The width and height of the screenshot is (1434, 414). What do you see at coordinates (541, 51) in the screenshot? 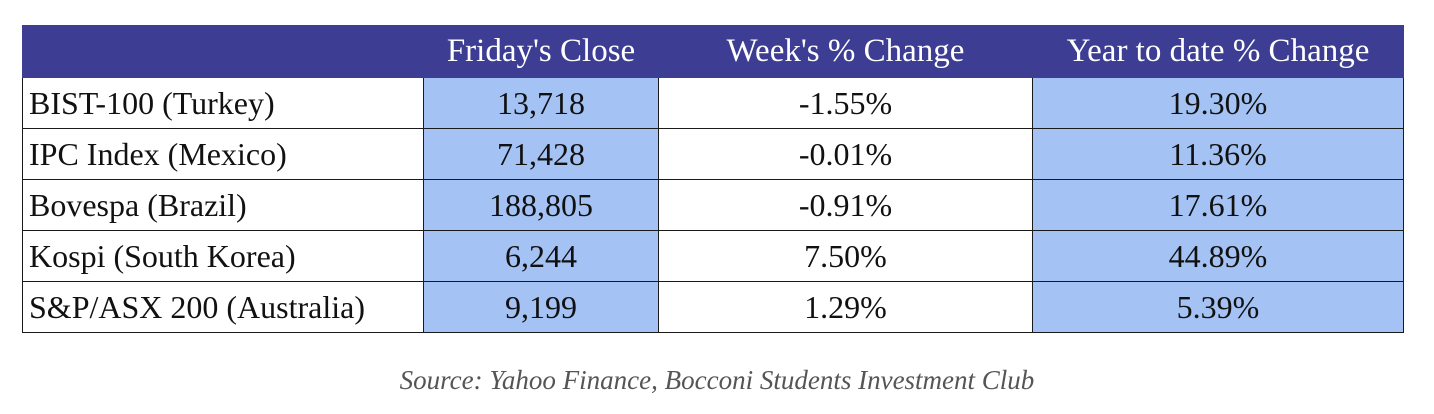
I see `header-fridays-close: Friday's Close` at bounding box center [541, 51].